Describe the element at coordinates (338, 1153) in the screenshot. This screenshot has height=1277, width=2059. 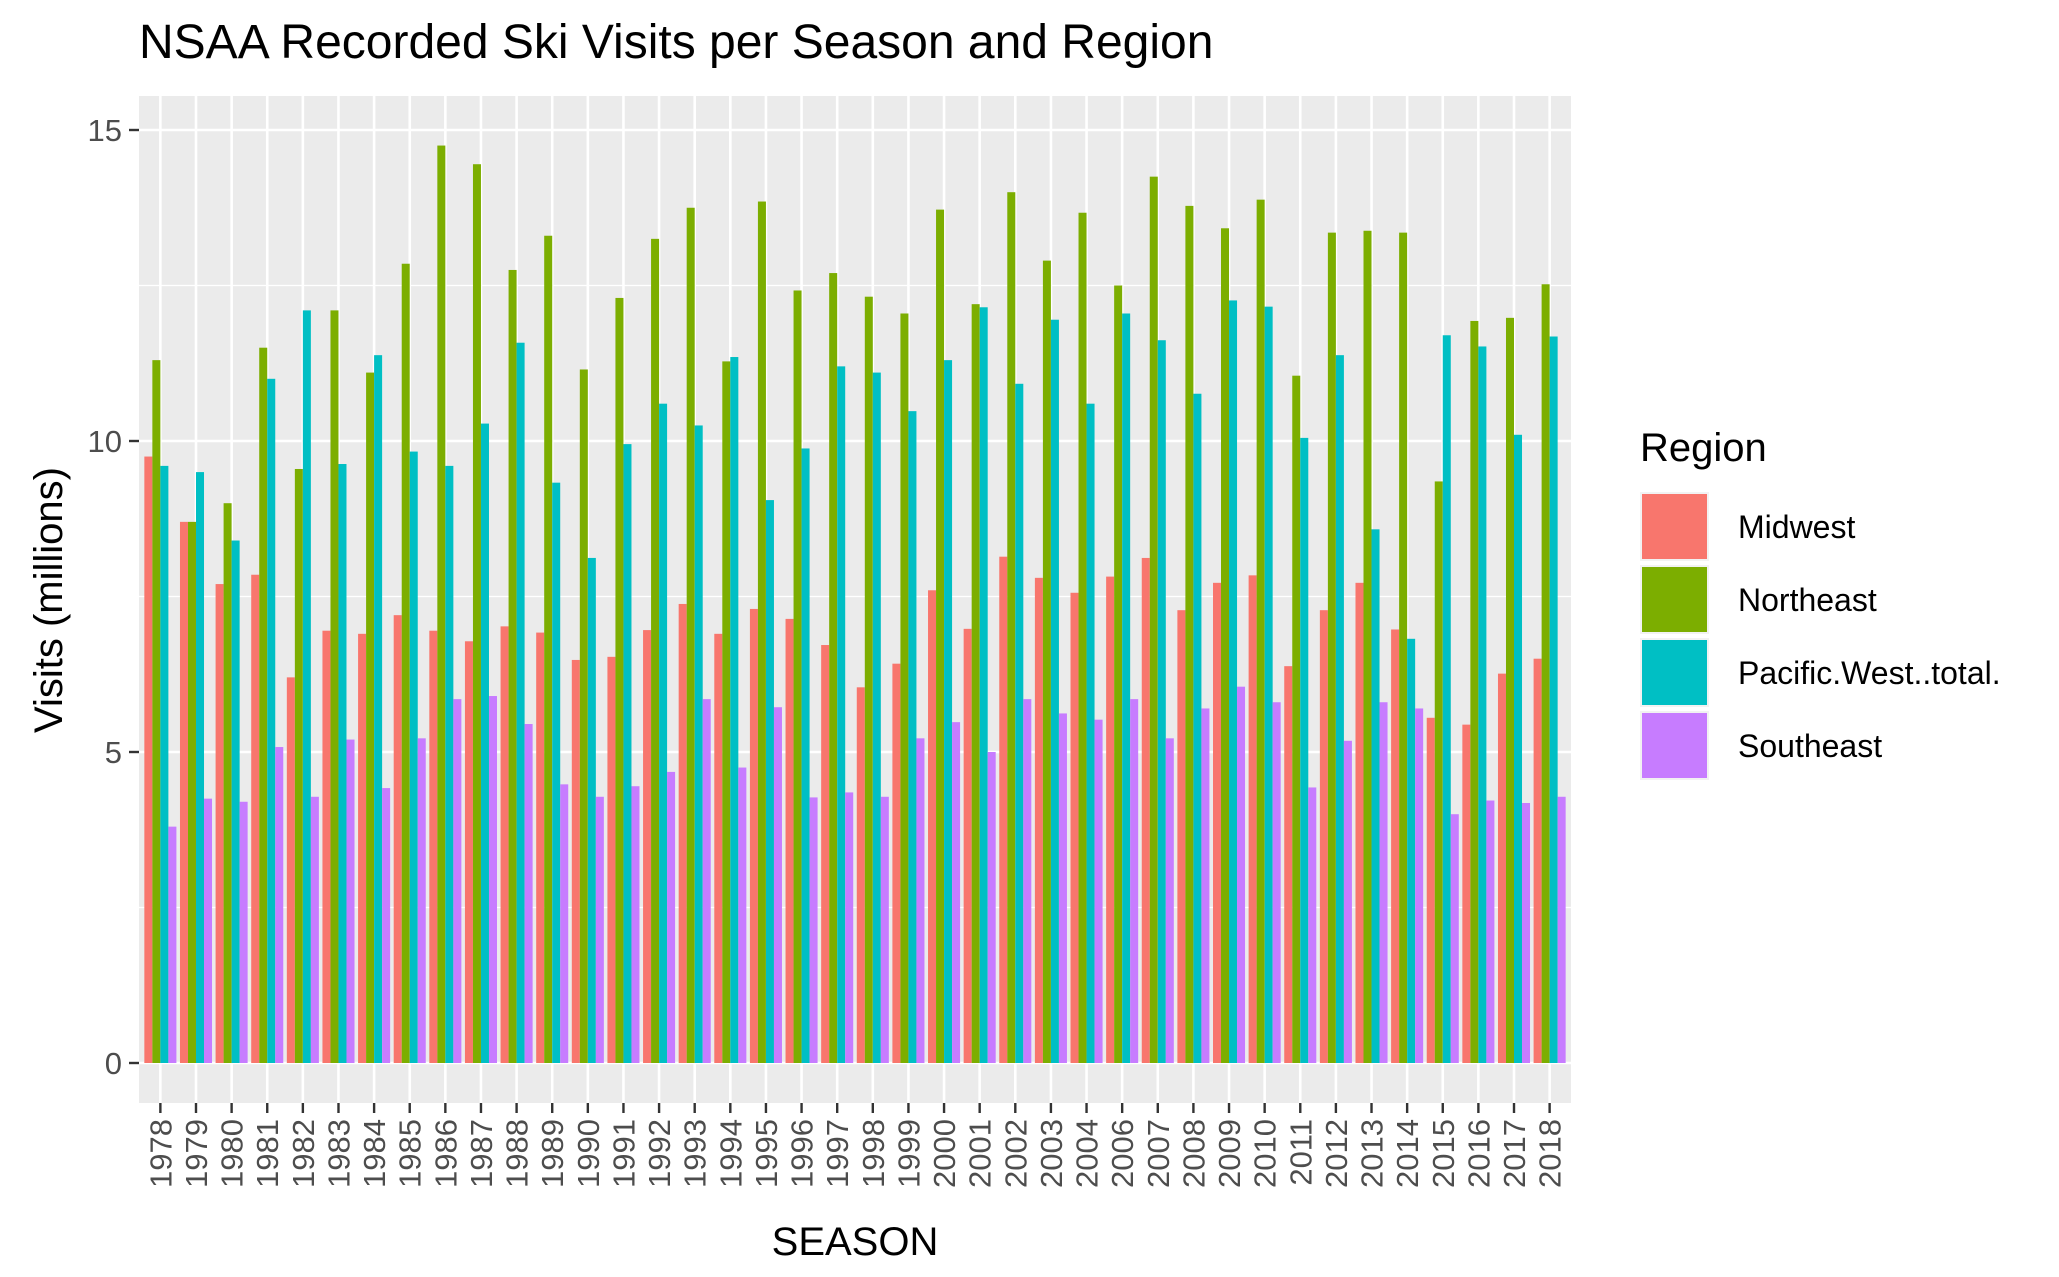
I see `x-tick-label: 1983` at that location.